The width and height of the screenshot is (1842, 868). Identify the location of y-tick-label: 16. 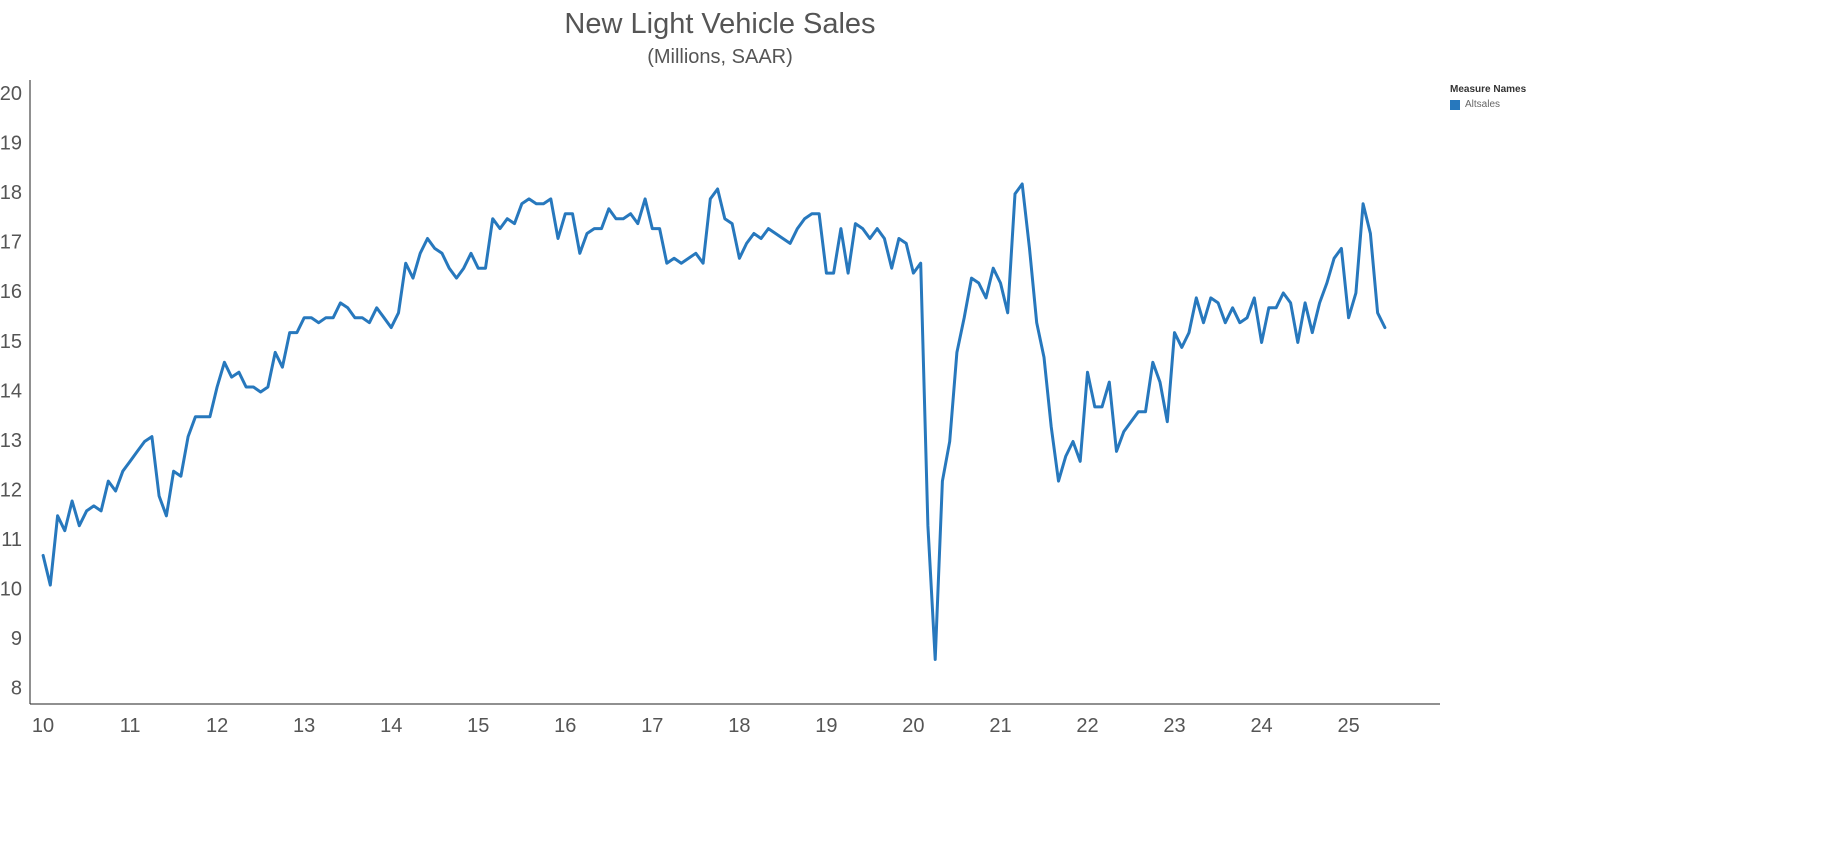
(11, 292).